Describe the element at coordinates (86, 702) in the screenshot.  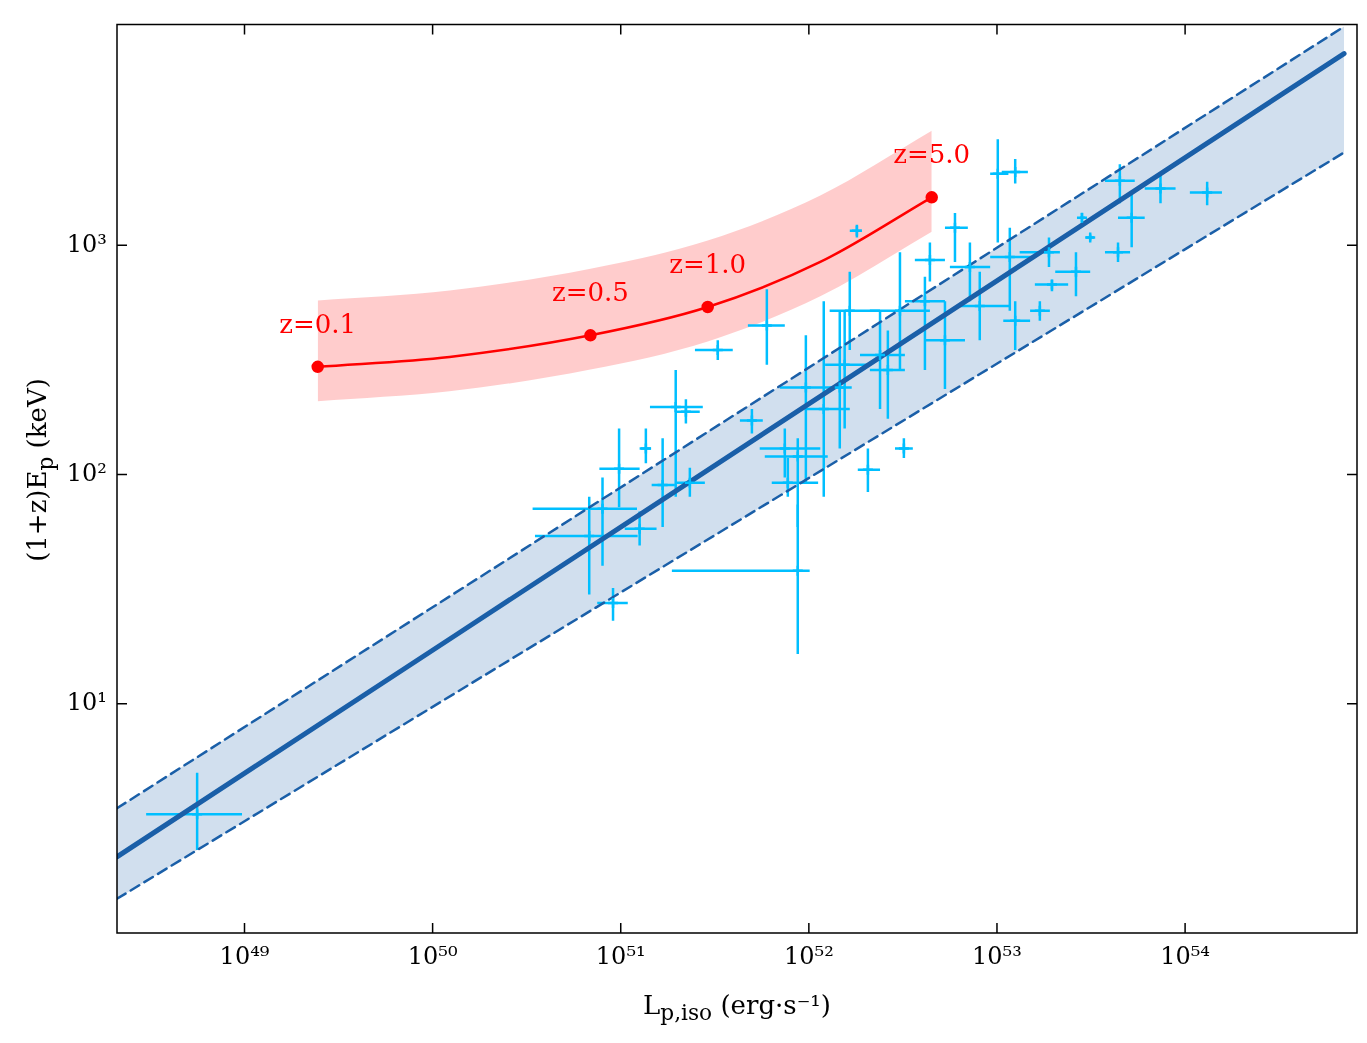
I see `y-tick-label: 10¹` at that location.